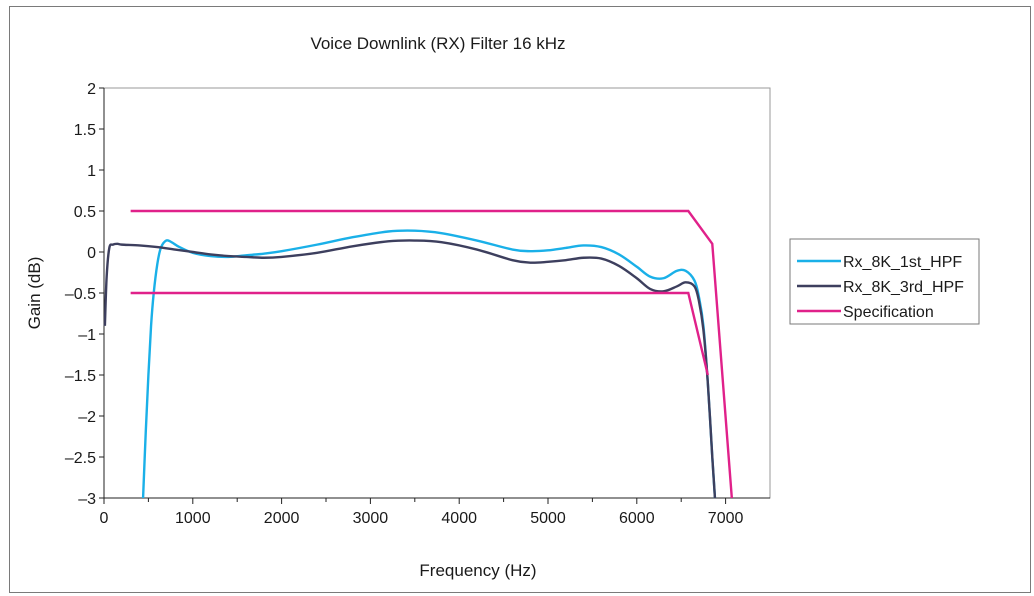  I want to click on y-tick-label: –2.5, so click(80, 458).